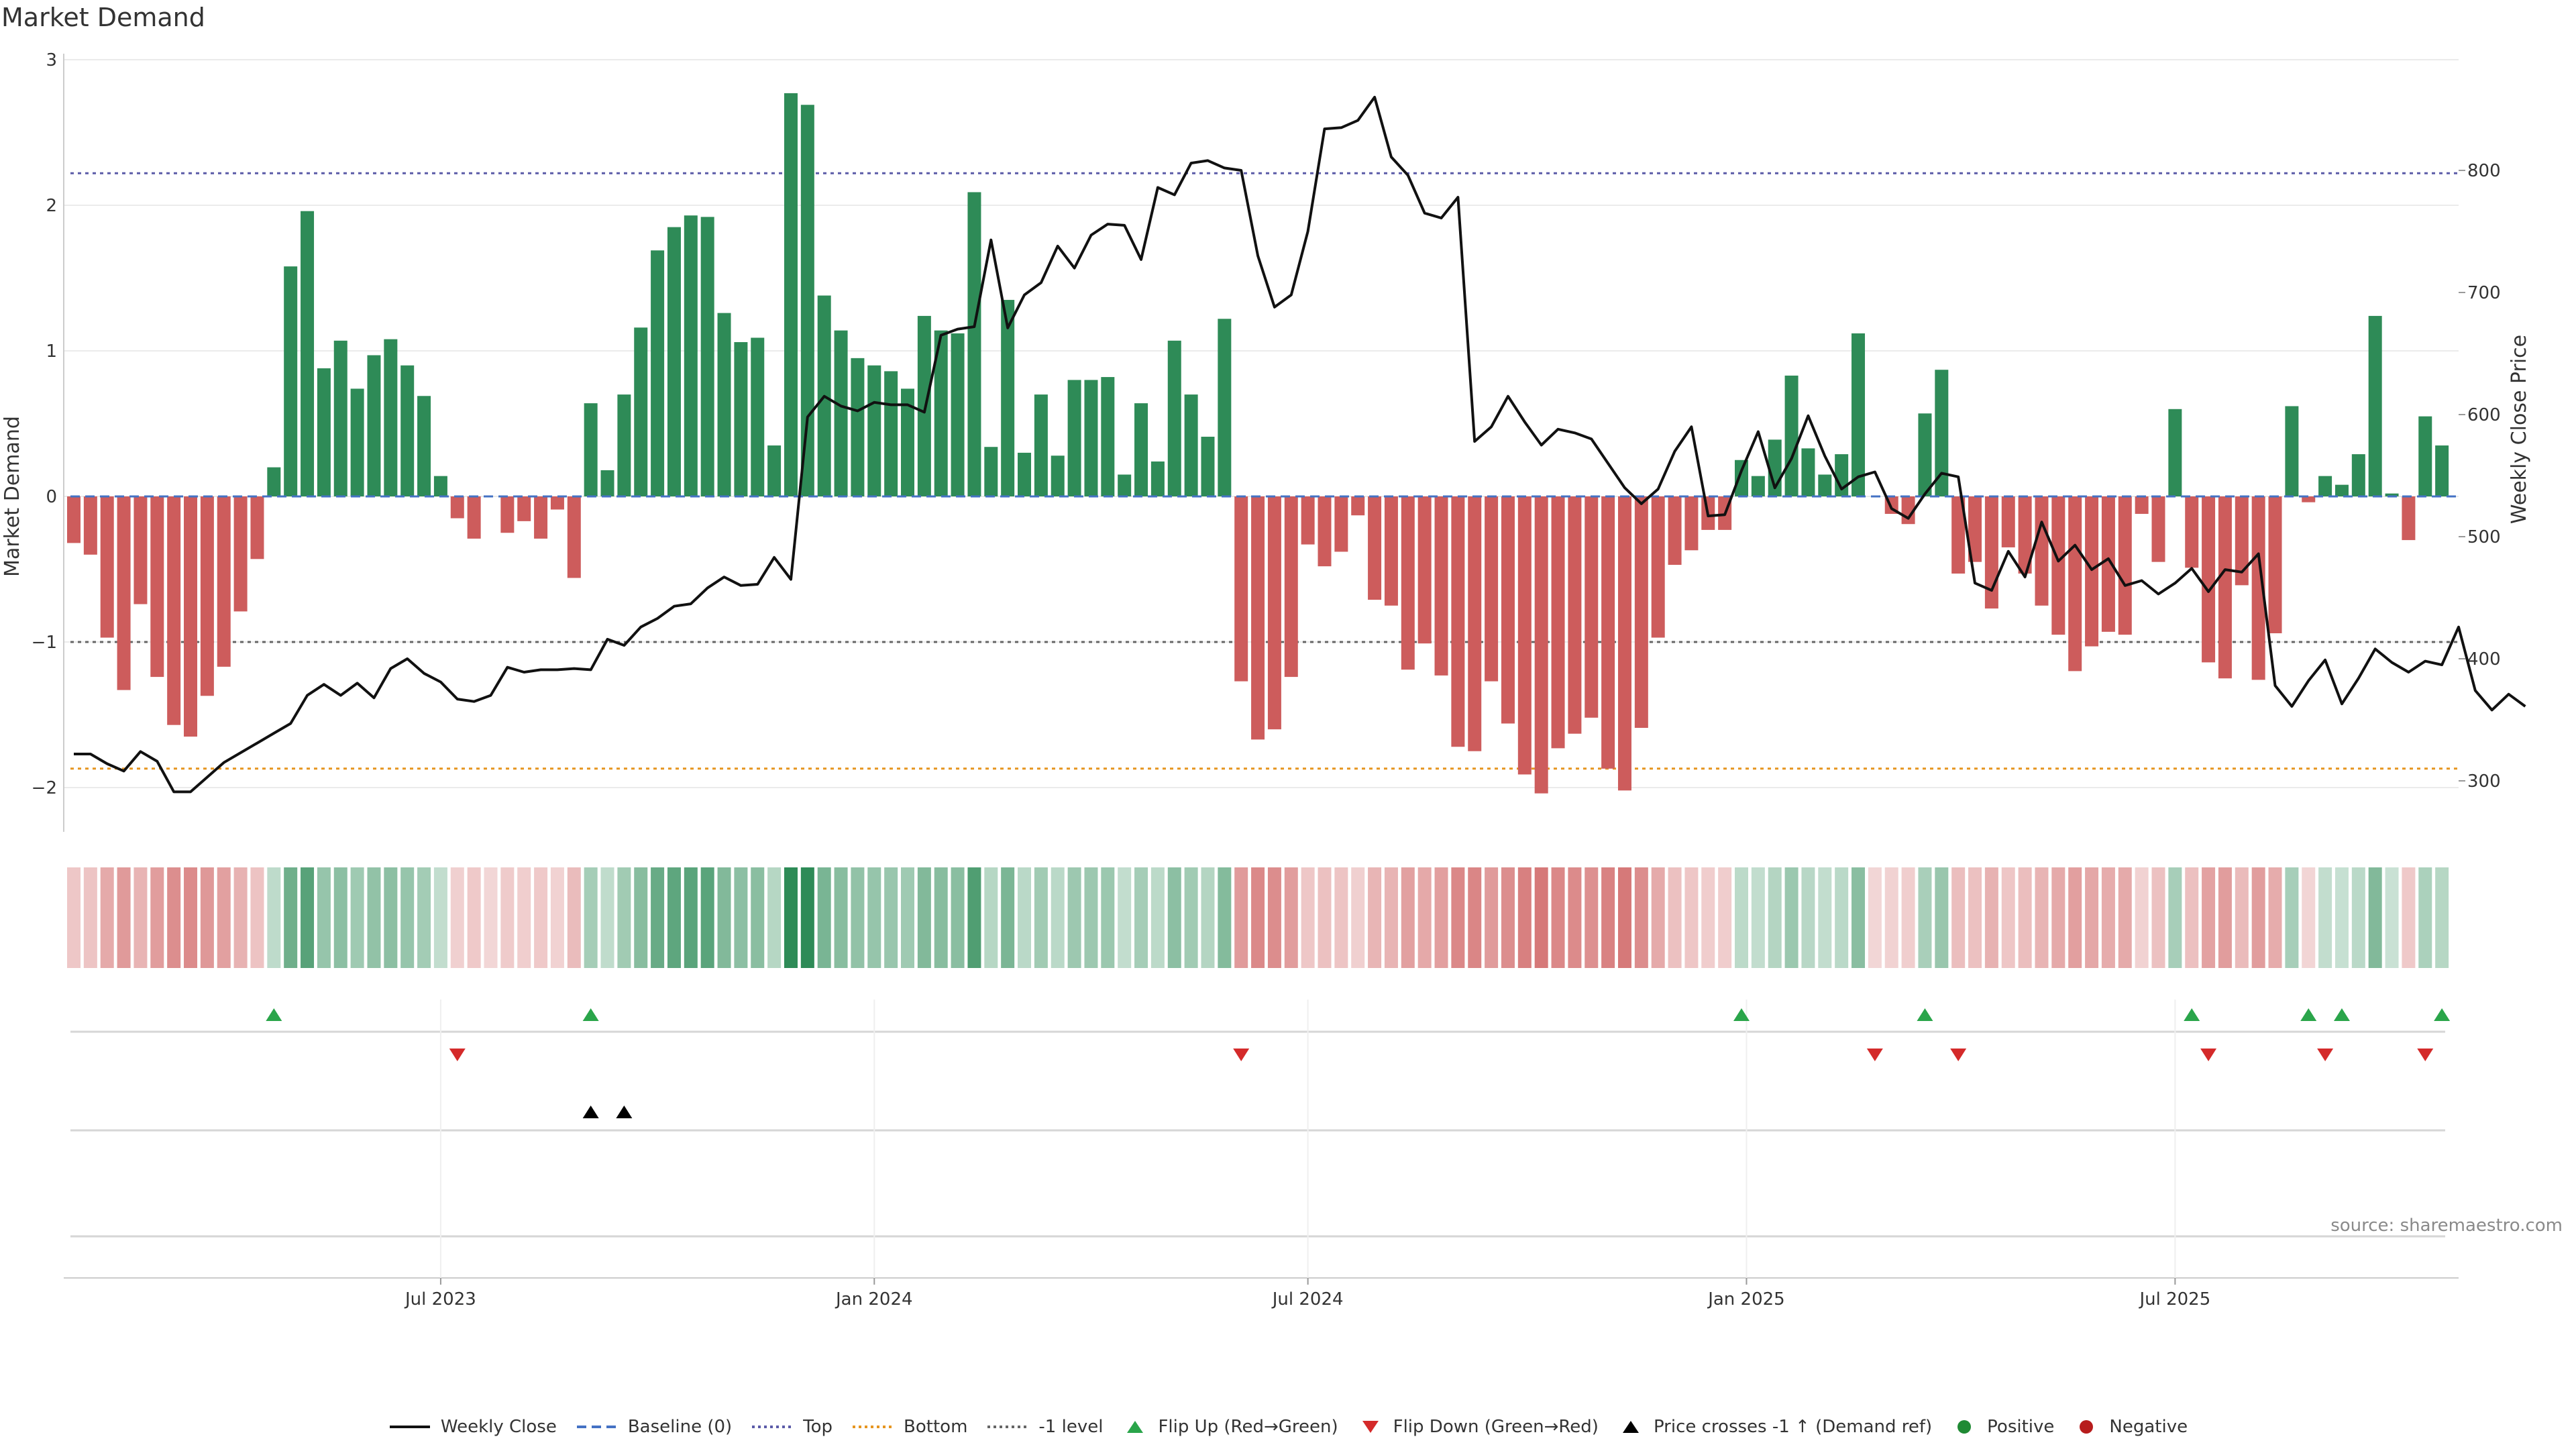  I want to click on y2-axis-label: Weekly Close Price, so click(2519, 429).